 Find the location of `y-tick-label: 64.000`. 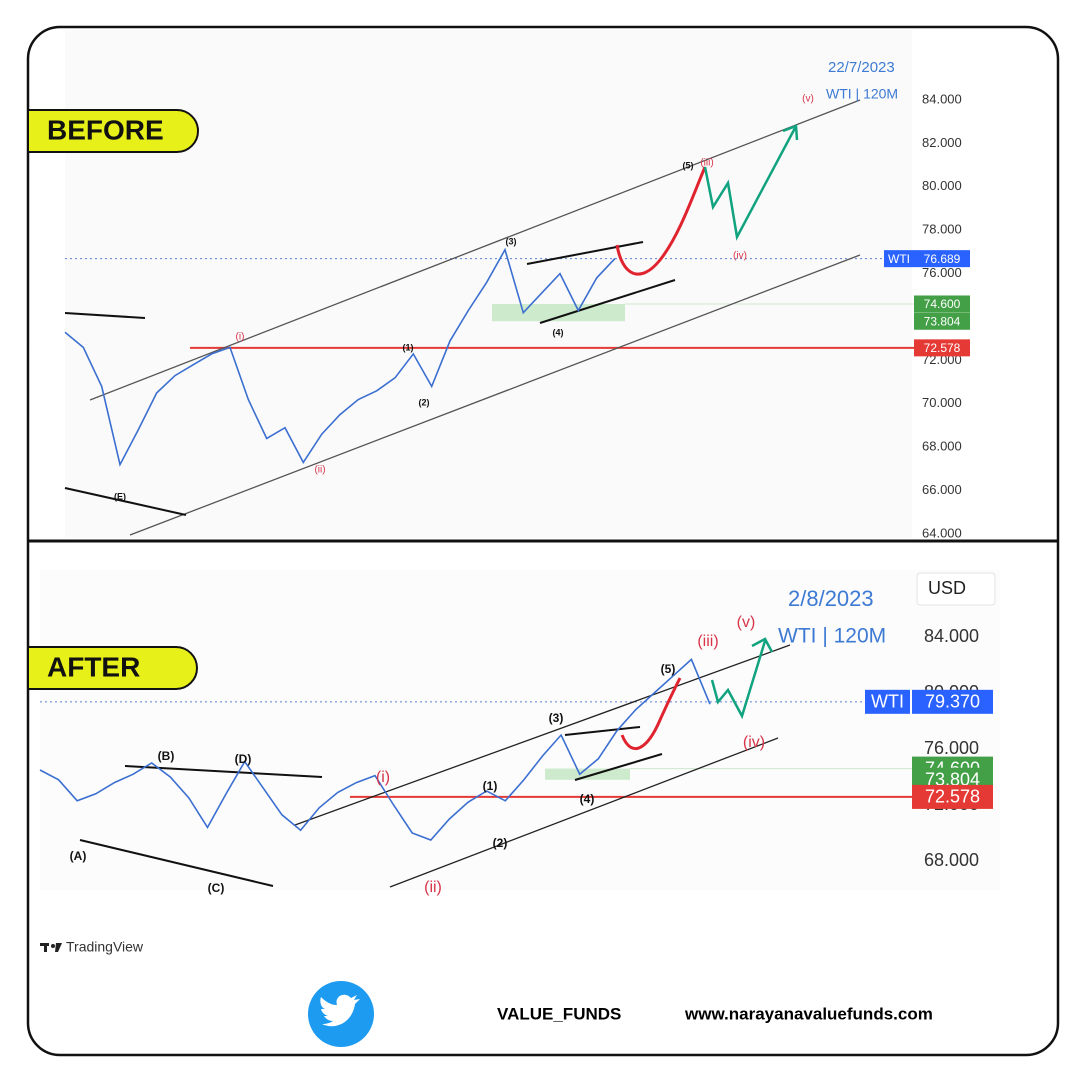

y-tick-label: 64.000 is located at coordinates (942, 532).